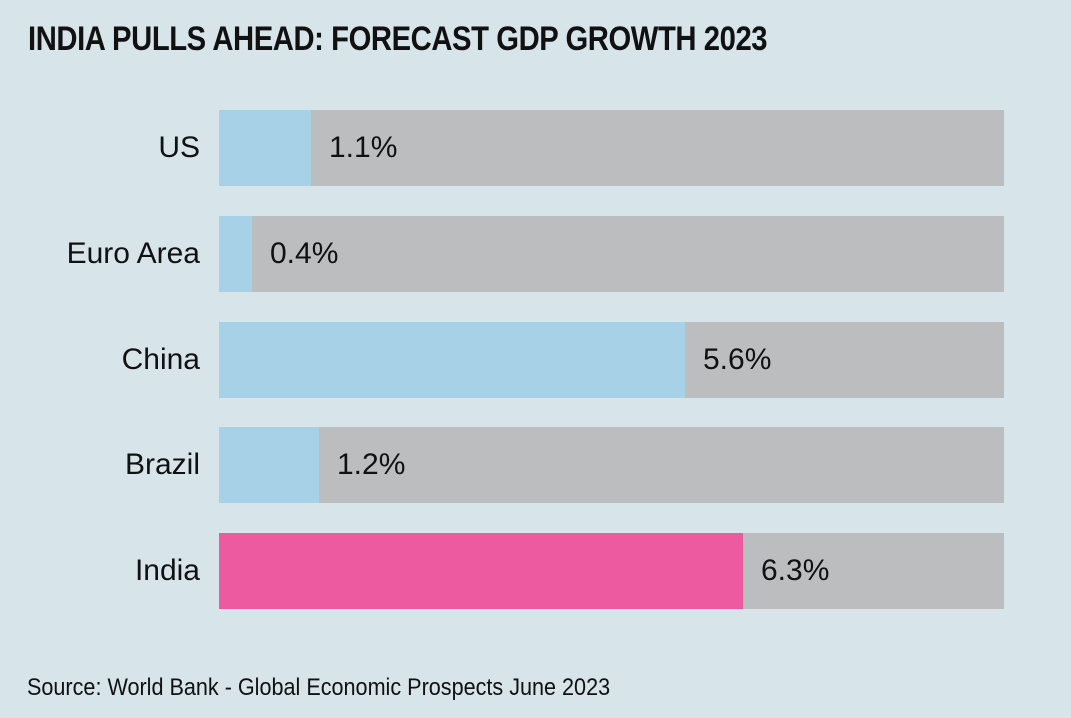 This screenshot has height=718, width=1071. What do you see at coordinates (611, 465) in the screenshot?
I see `bar-track: 1.2%` at bounding box center [611, 465].